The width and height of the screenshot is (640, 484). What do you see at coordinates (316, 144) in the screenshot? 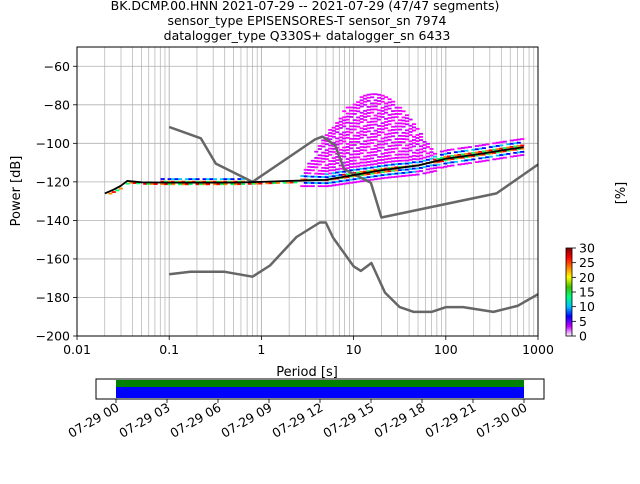
I see `ppsd-histogram` at bounding box center [316, 144].